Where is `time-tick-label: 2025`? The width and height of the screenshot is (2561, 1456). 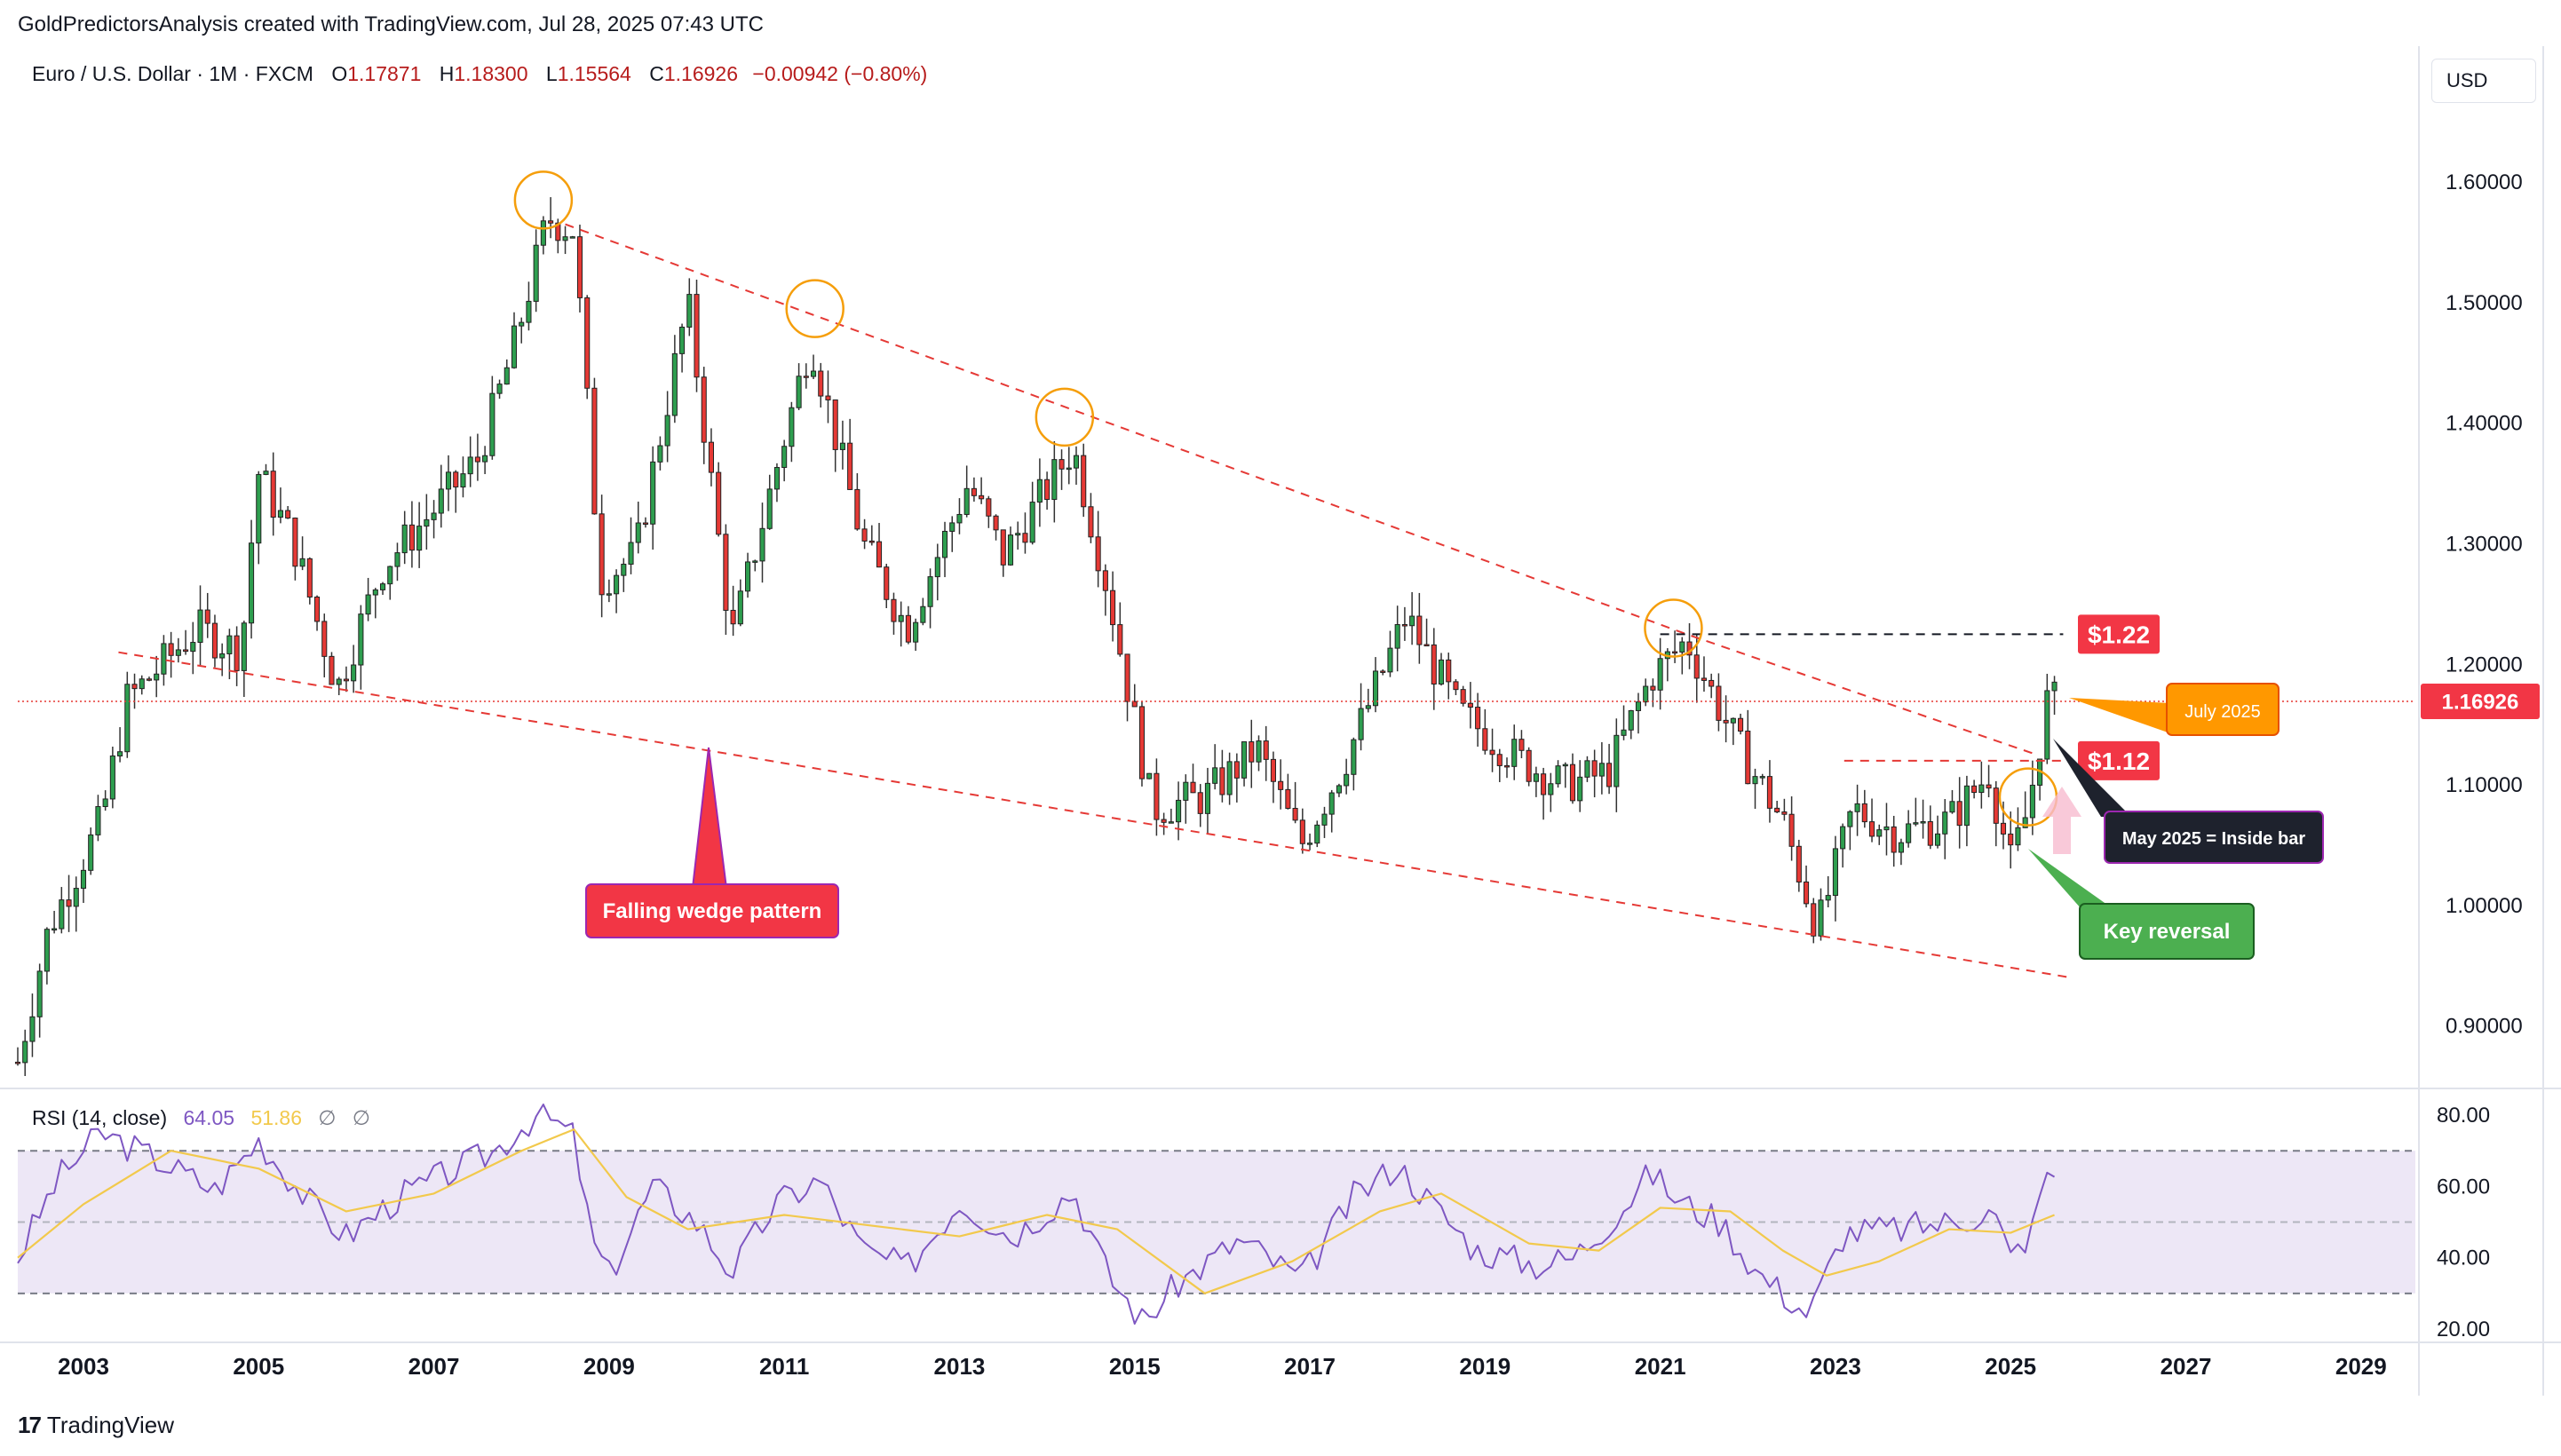
time-tick-label: 2025 is located at coordinates (2010, 1366).